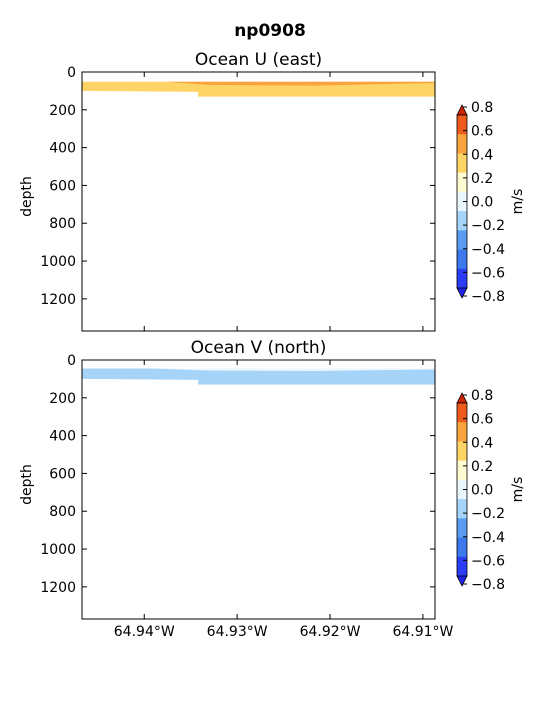  Describe the element at coordinates (258, 60) in the screenshot. I see `panel-title: Ocean U (east)` at that location.